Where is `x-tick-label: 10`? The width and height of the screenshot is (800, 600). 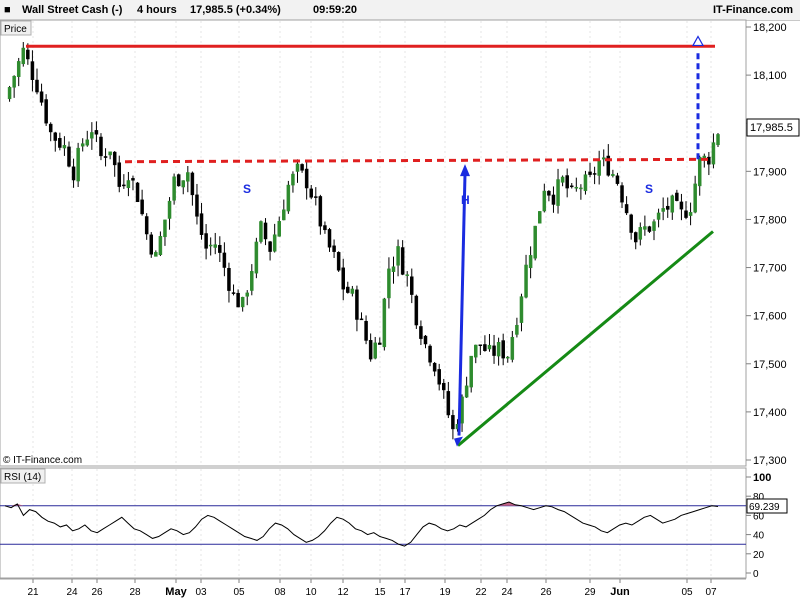
x-tick-label: 10 is located at coordinates (311, 592).